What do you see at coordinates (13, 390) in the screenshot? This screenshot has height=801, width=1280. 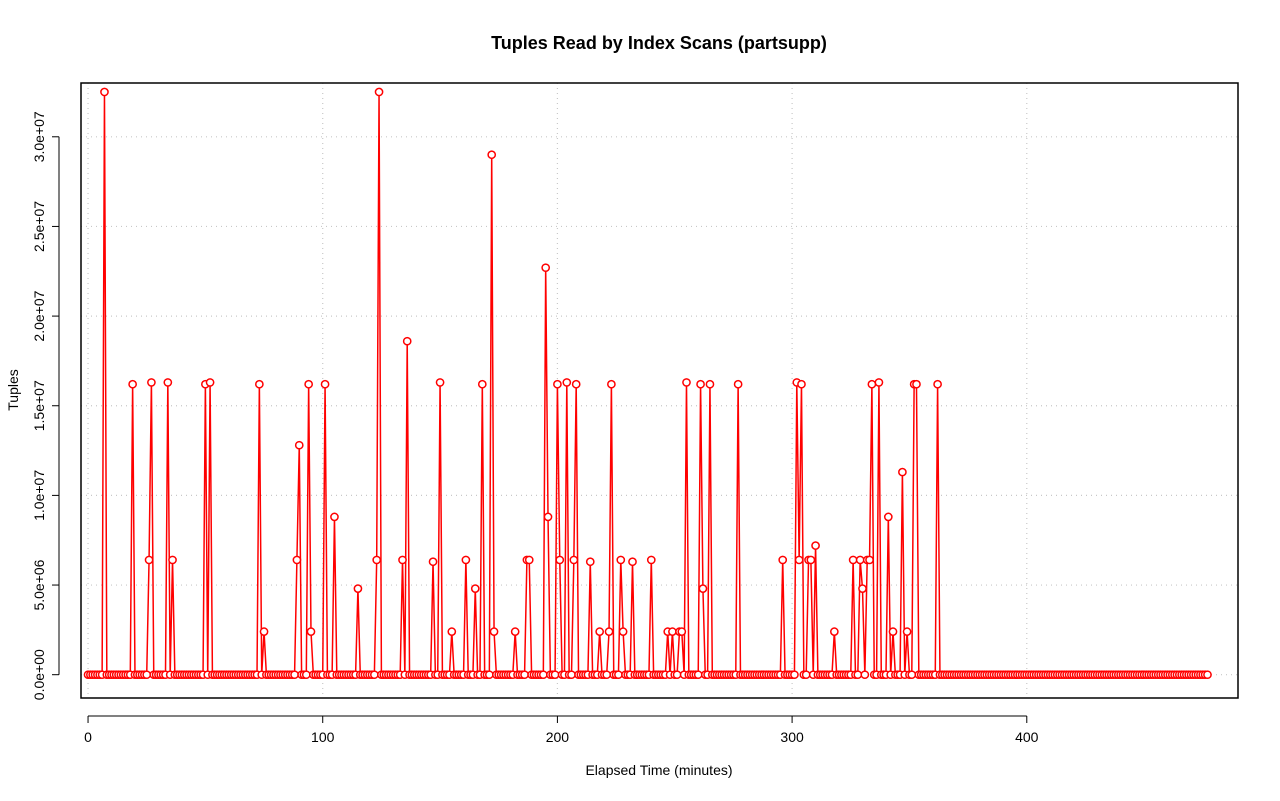 I see `y-axis-label: Tuples` at bounding box center [13, 390].